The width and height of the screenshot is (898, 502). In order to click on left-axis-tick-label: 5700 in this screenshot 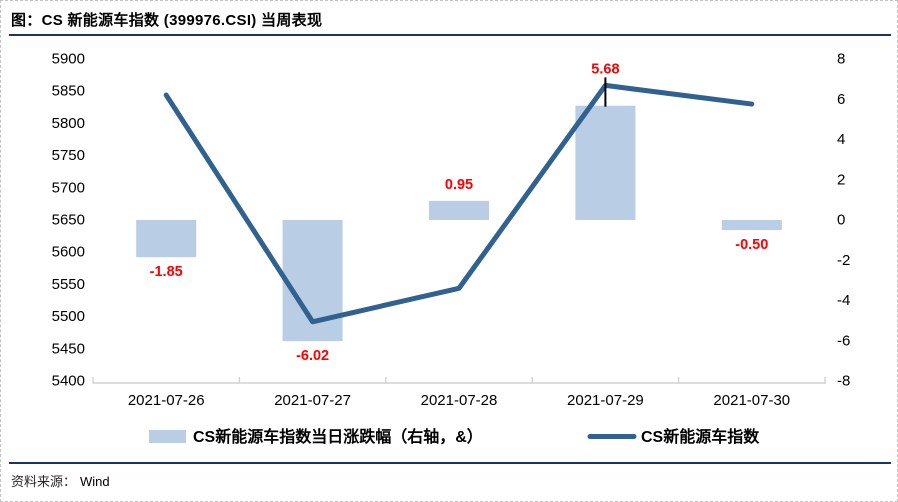, I will do `click(68, 187)`.